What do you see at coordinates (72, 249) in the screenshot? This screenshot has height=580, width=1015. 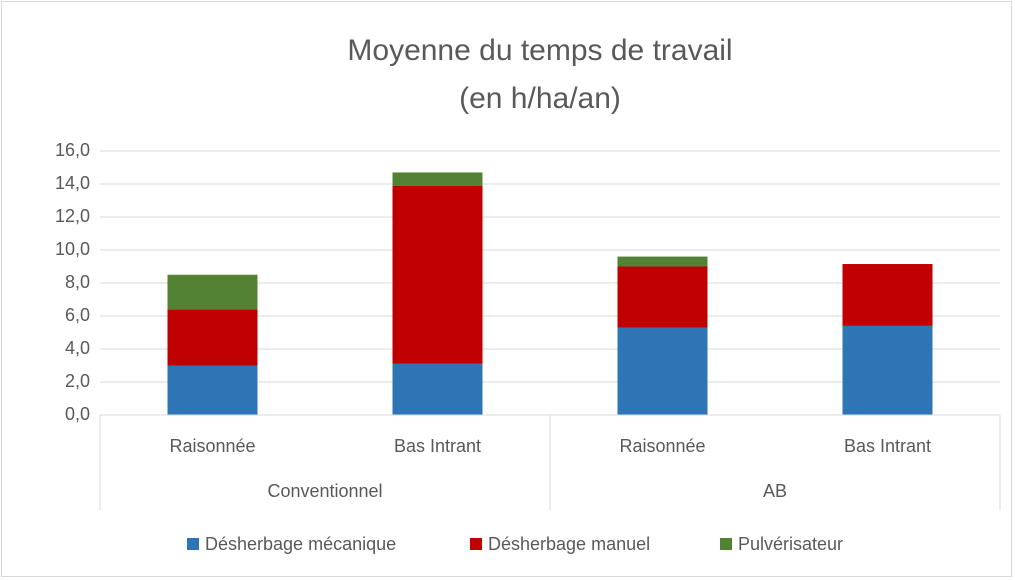 I see `y-tick-label: 10,0` at bounding box center [72, 249].